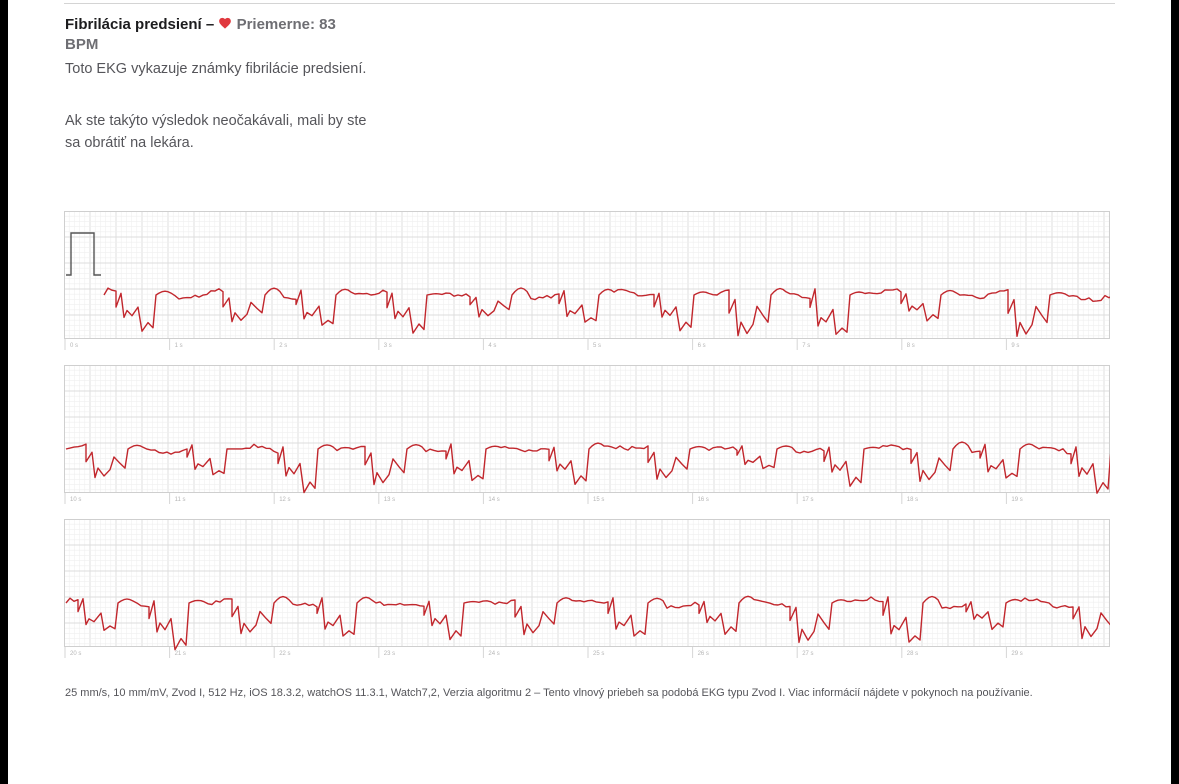 Image resolution: width=1179 pixels, height=784 pixels. I want to click on time-tick-label: 3 s, so click(388, 346).